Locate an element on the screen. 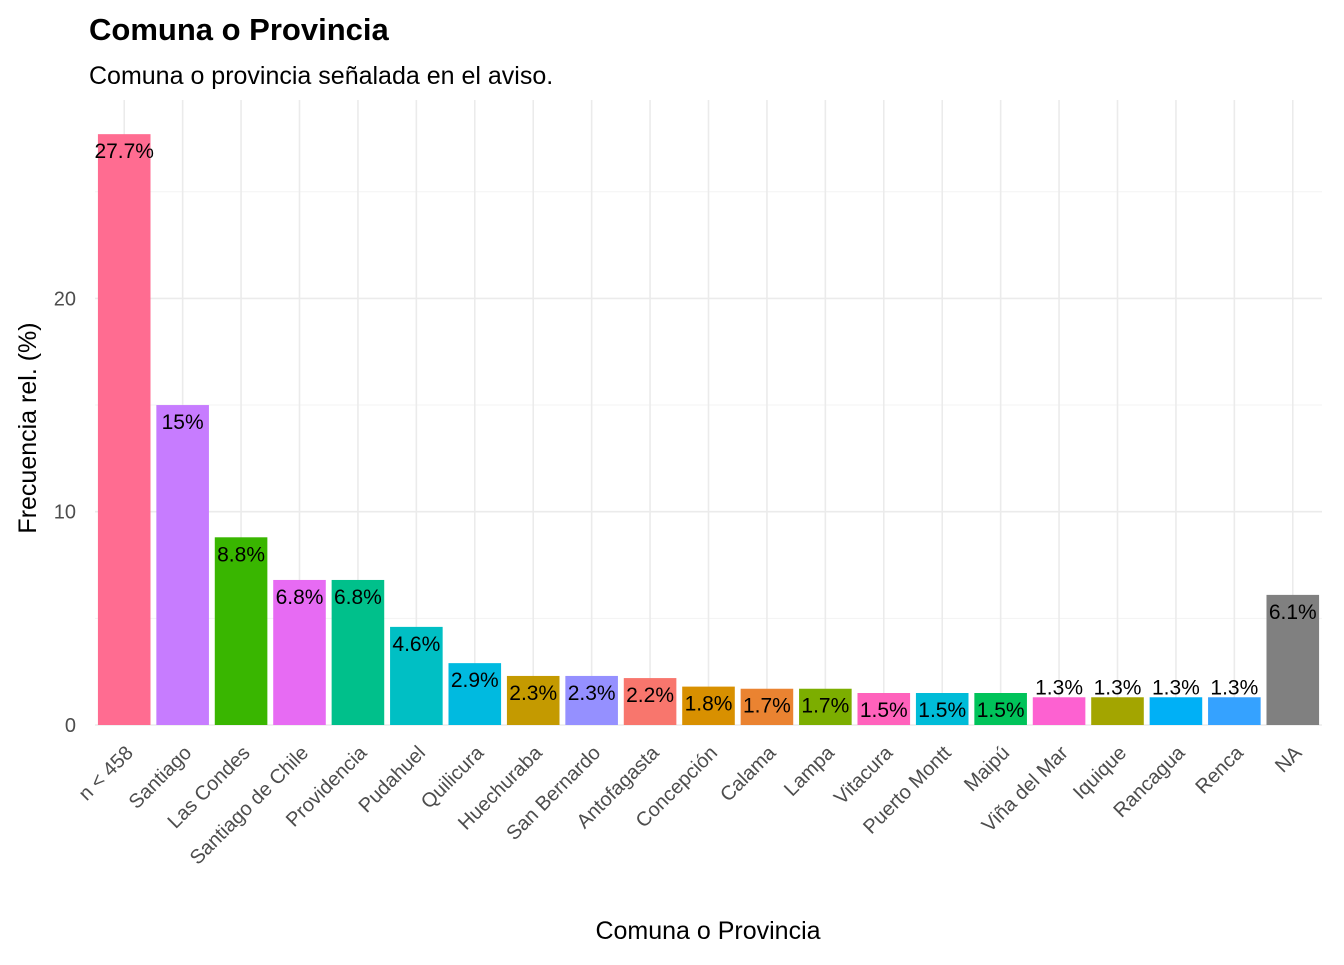  x-tick-label: Calama is located at coordinates (748, 773).